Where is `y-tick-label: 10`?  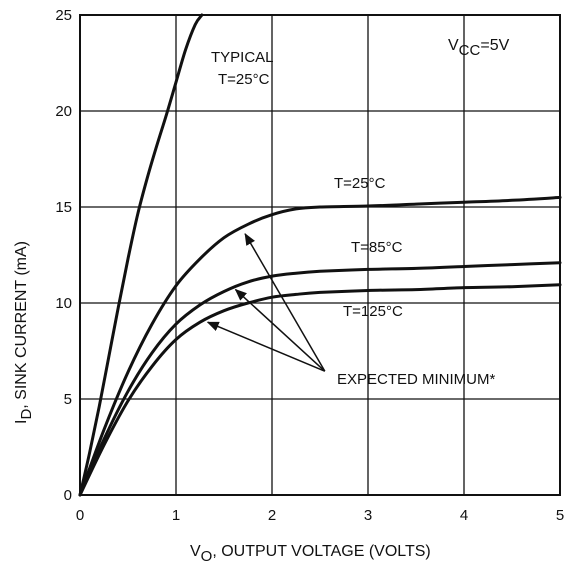 y-tick-label: 10 is located at coordinates (63, 303).